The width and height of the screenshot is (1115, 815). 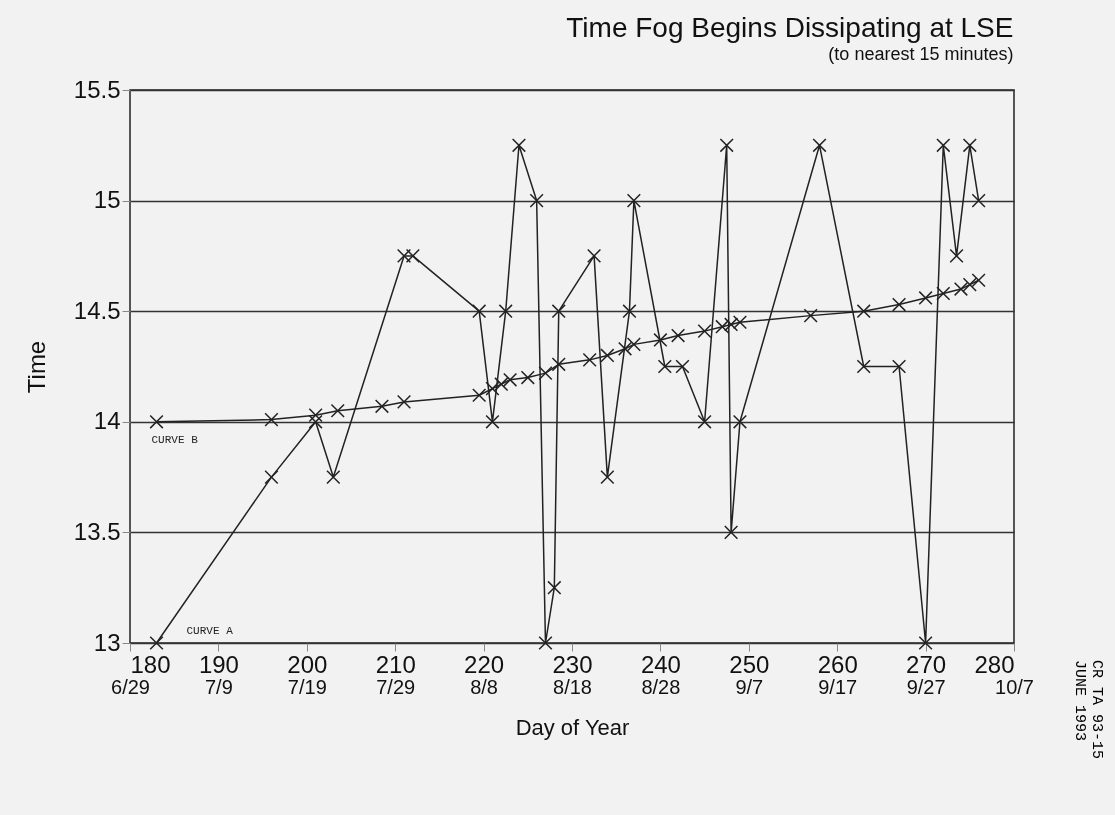 What do you see at coordinates (107, 421) in the screenshot?
I see `y-tick-label: 14` at bounding box center [107, 421].